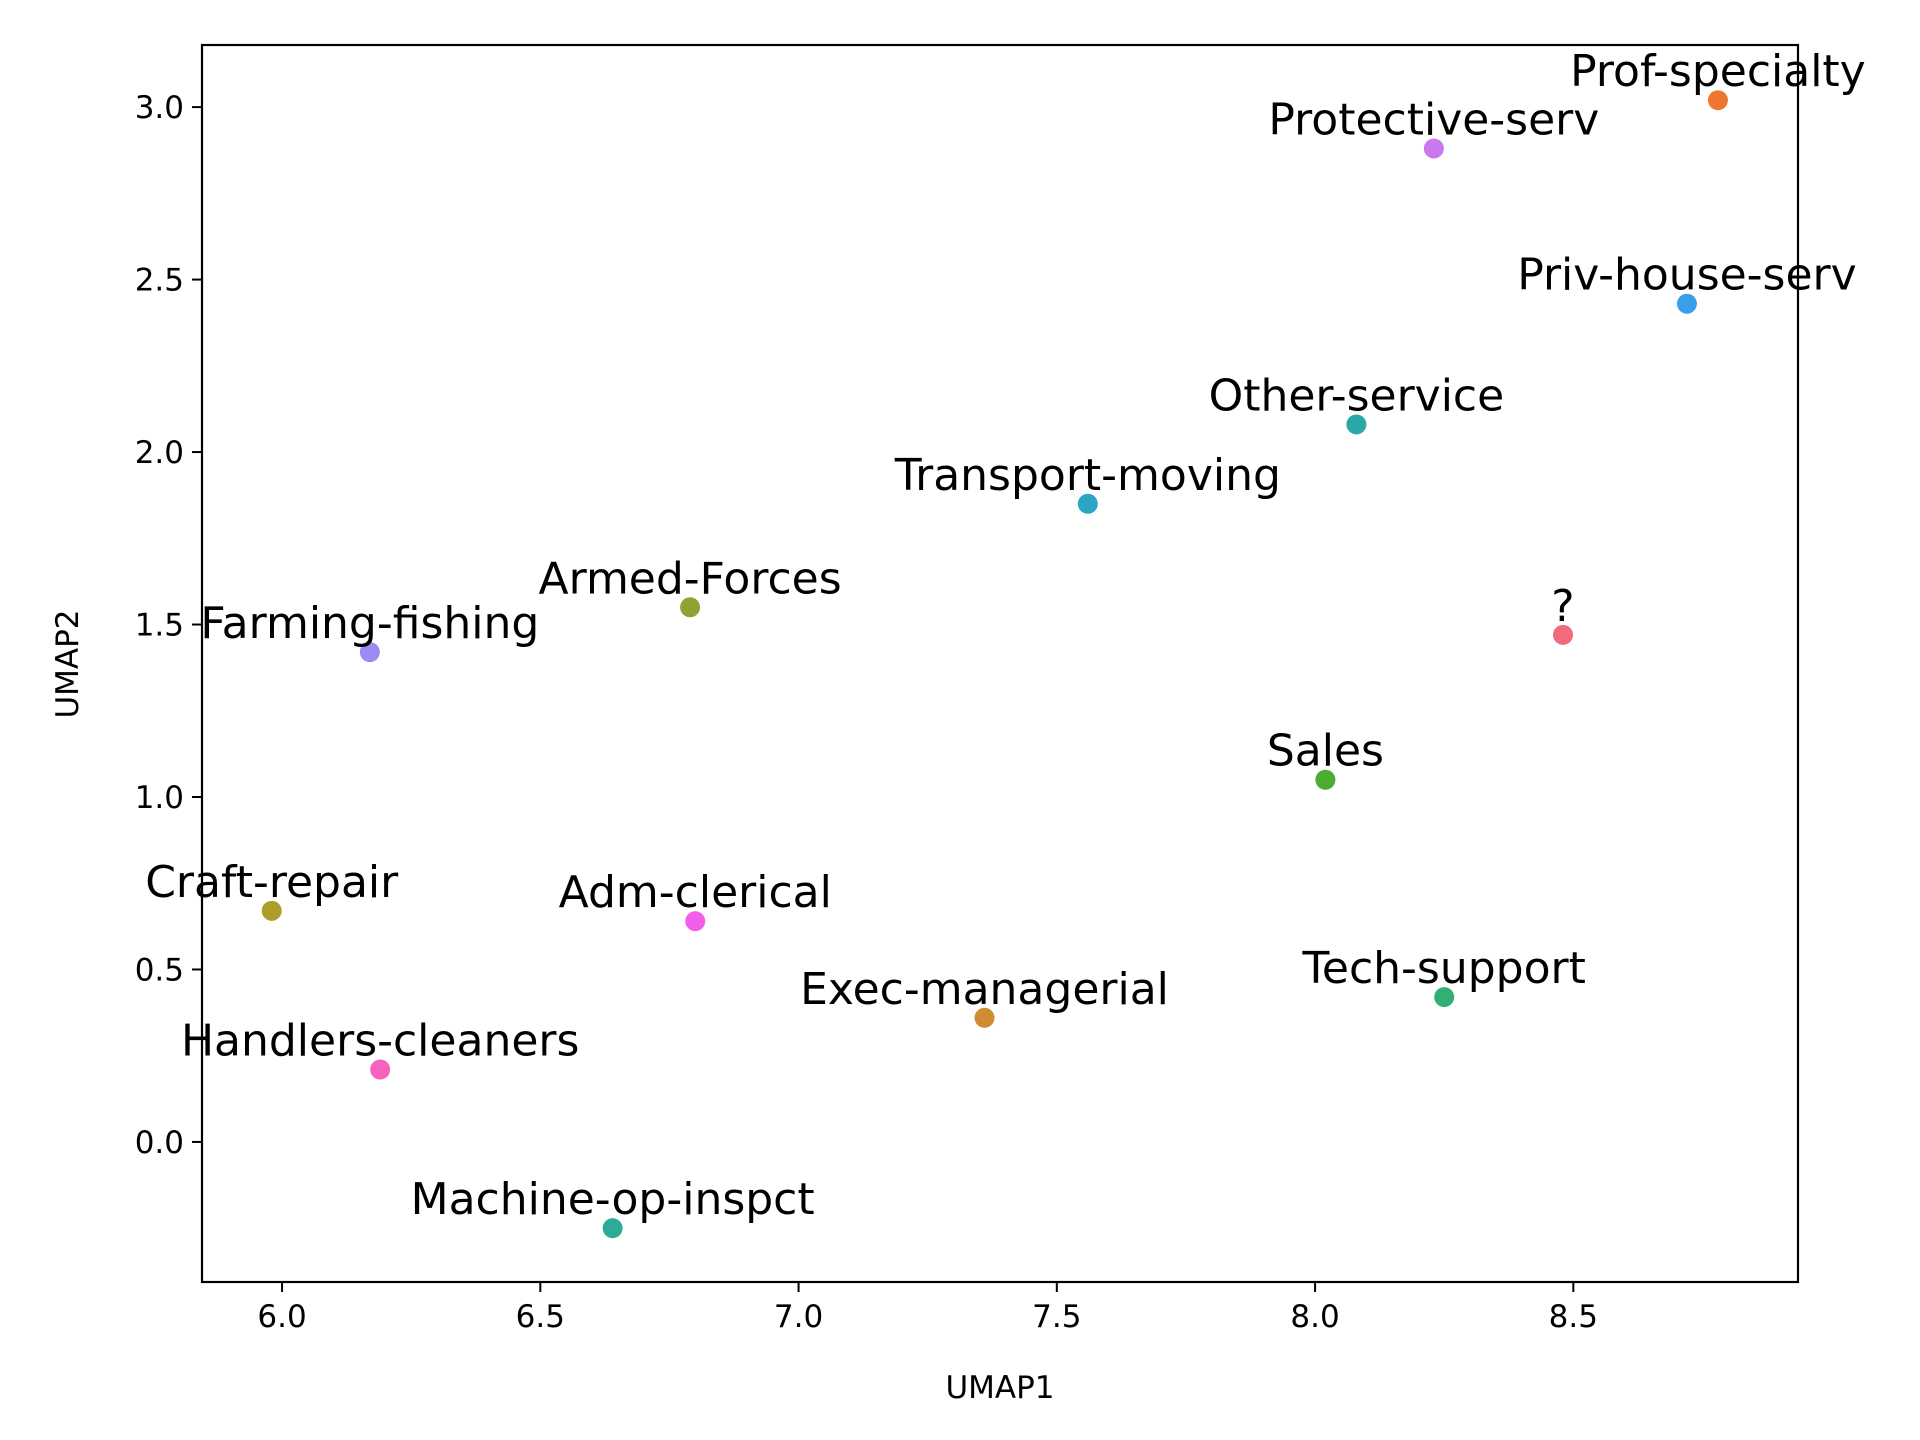  What do you see at coordinates (1562, 606) in the screenshot?
I see `point-label: ?` at bounding box center [1562, 606].